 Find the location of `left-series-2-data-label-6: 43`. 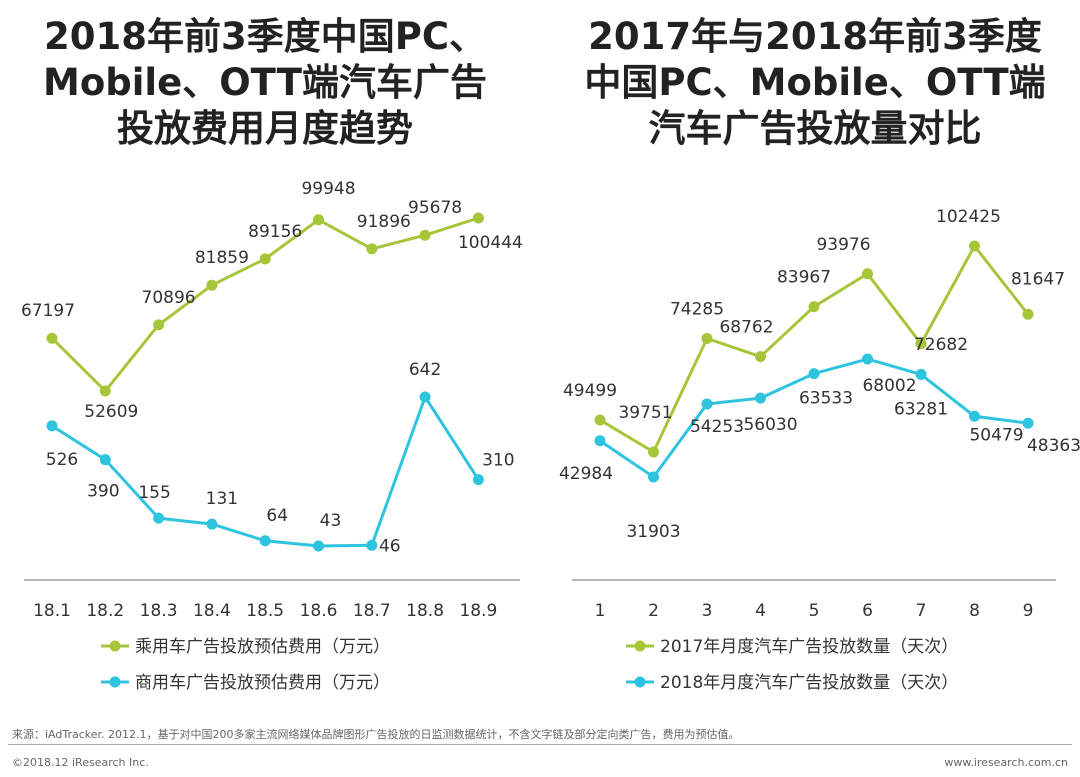

left-series-2-data-label-6: 43 is located at coordinates (331, 521).